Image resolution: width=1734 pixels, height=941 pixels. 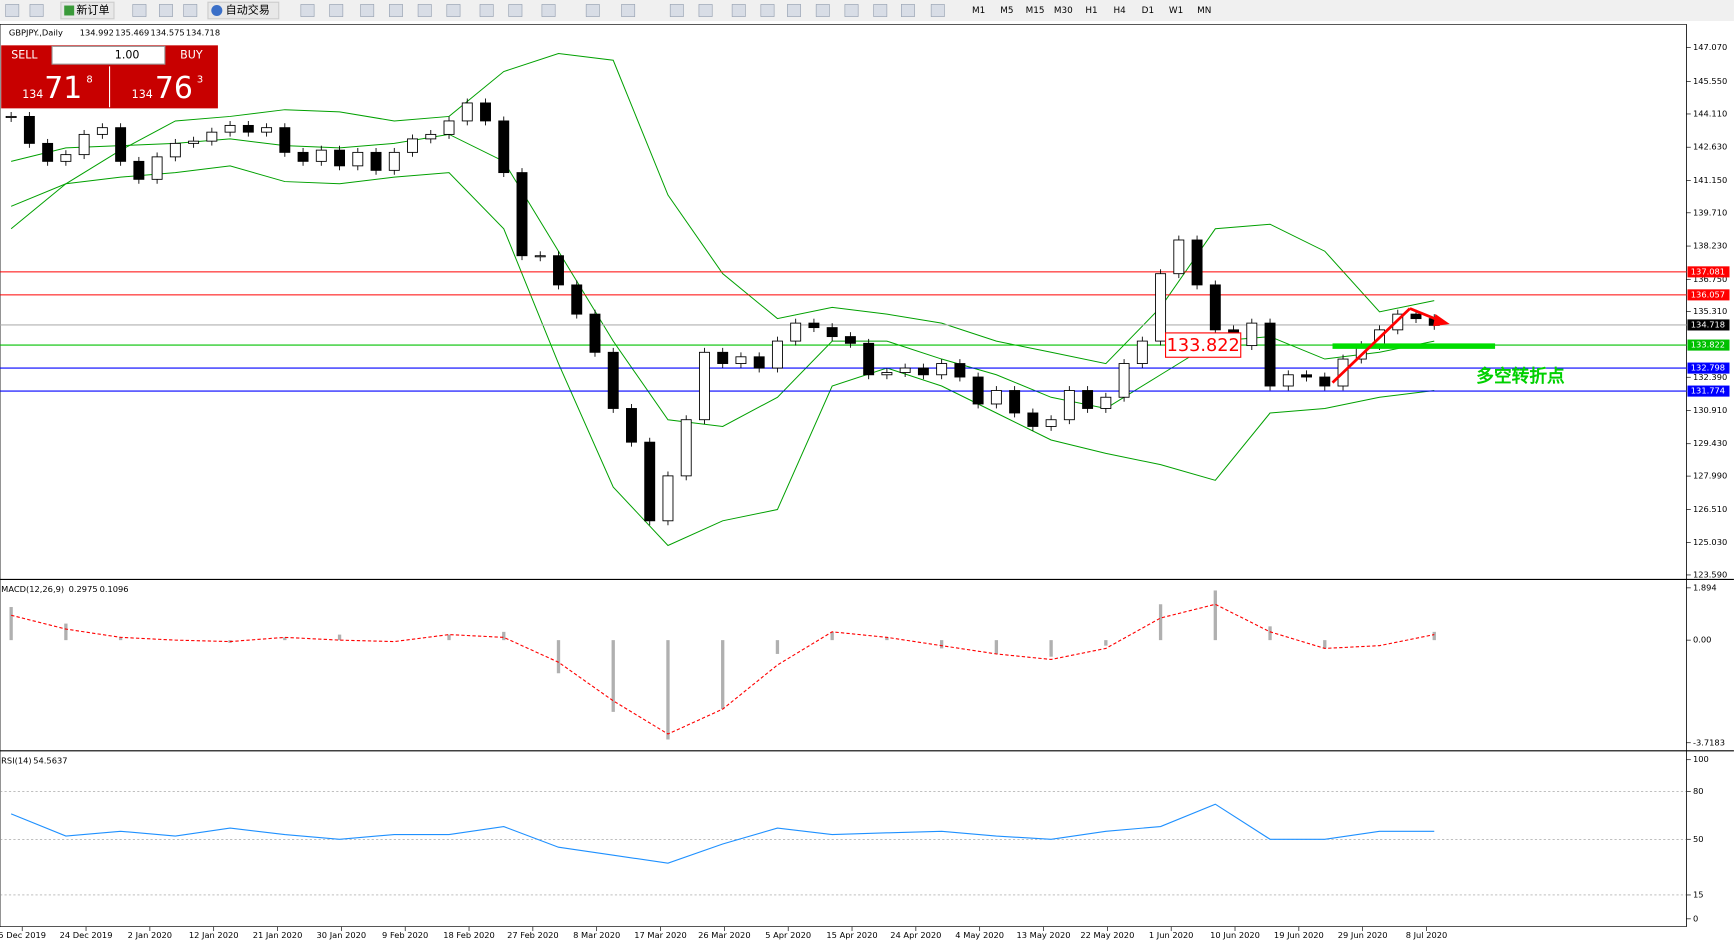 What do you see at coordinates (1063, 11) in the screenshot?
I see `timeframe-button: M30` at bounding box center [1063, 11].